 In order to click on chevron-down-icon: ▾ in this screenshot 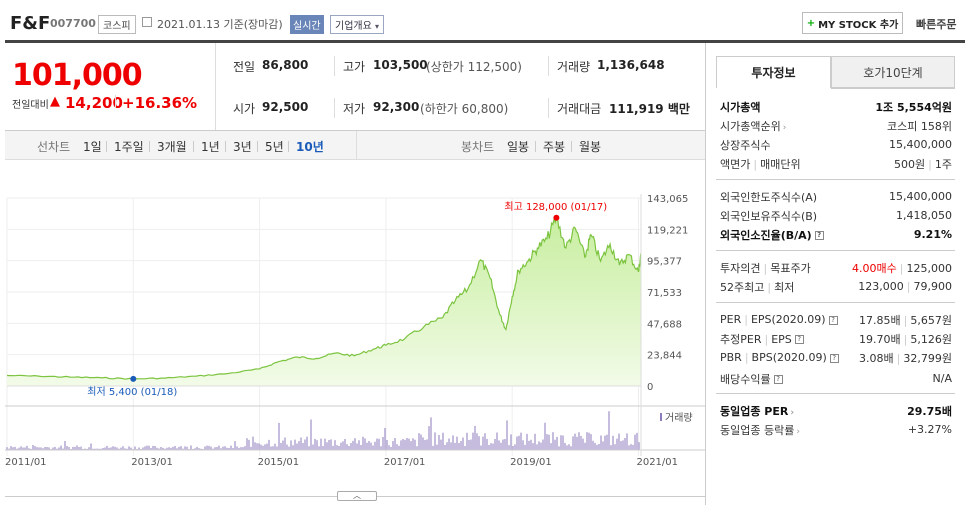, I will do `click(377, 26)`.